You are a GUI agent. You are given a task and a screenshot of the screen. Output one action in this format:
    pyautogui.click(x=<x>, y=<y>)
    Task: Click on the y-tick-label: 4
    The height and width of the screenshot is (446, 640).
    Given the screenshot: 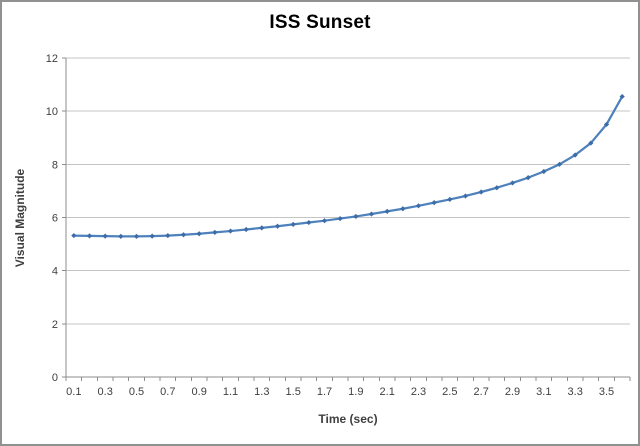 What is the action you would take?
    pyautogui.click(x=55, y=272)
    